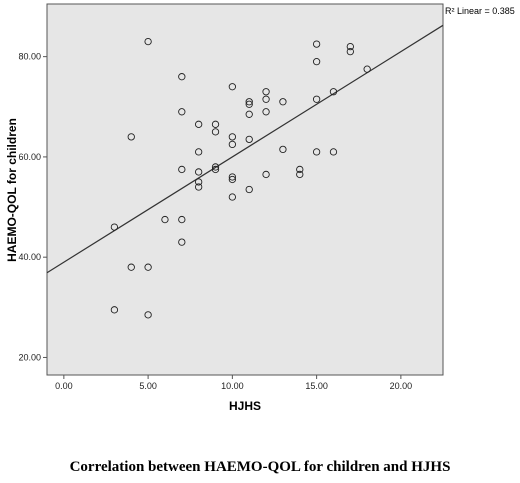 The image size is (520, 483). What do you see at coordinates (316, 386) in the screenshot?
I see `x-tick-label: 15.00` at bounding box center [316, 386].